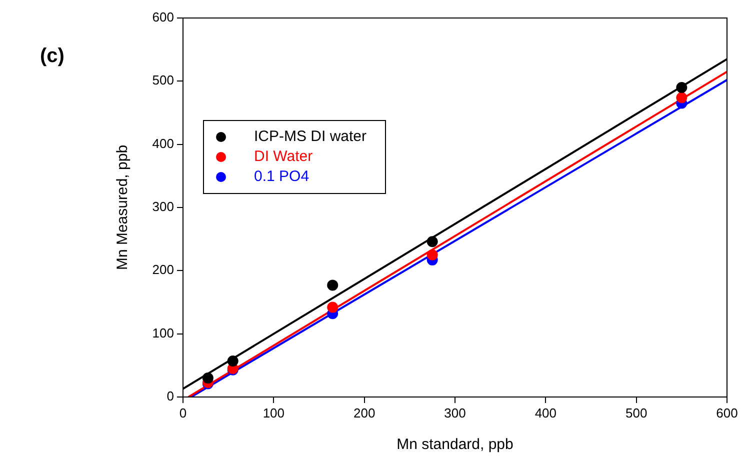 The height and width of the screenshot is (466, 741). What do you see at coordinates (364, 412) in the screenshot?
I see `x-tick-label: 200` at bounding box center [364, 412].